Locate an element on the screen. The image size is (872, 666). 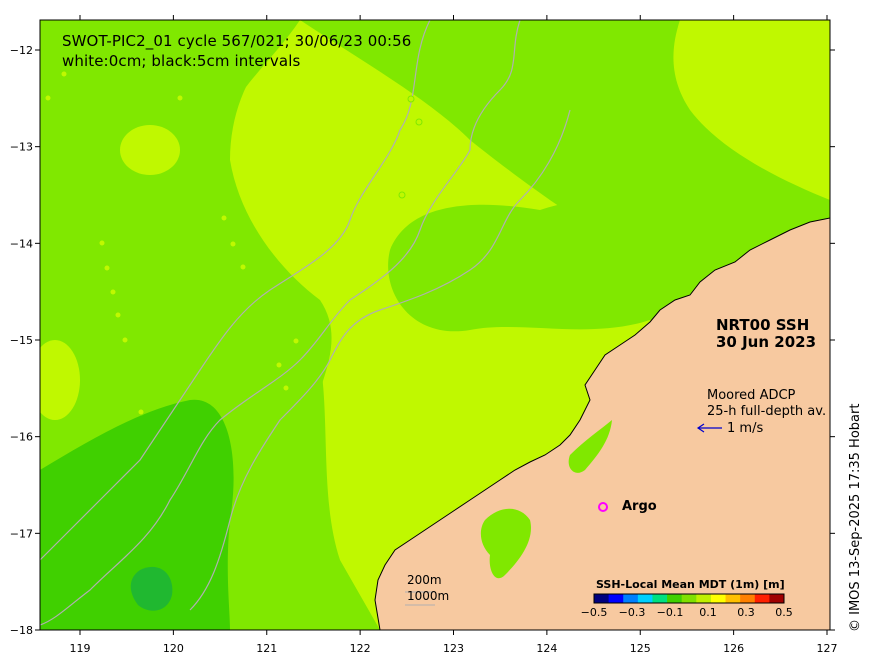
adcp-arrow is located at coordinates (709, 428).